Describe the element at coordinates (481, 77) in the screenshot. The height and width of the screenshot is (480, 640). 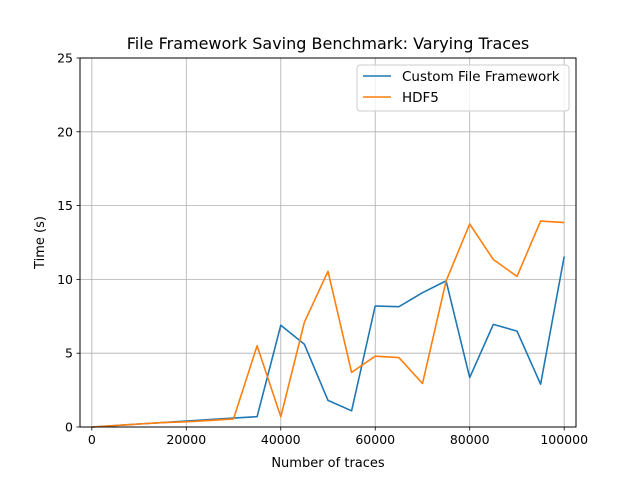
I see `legend-label-1: Custom File Framework` at that location.